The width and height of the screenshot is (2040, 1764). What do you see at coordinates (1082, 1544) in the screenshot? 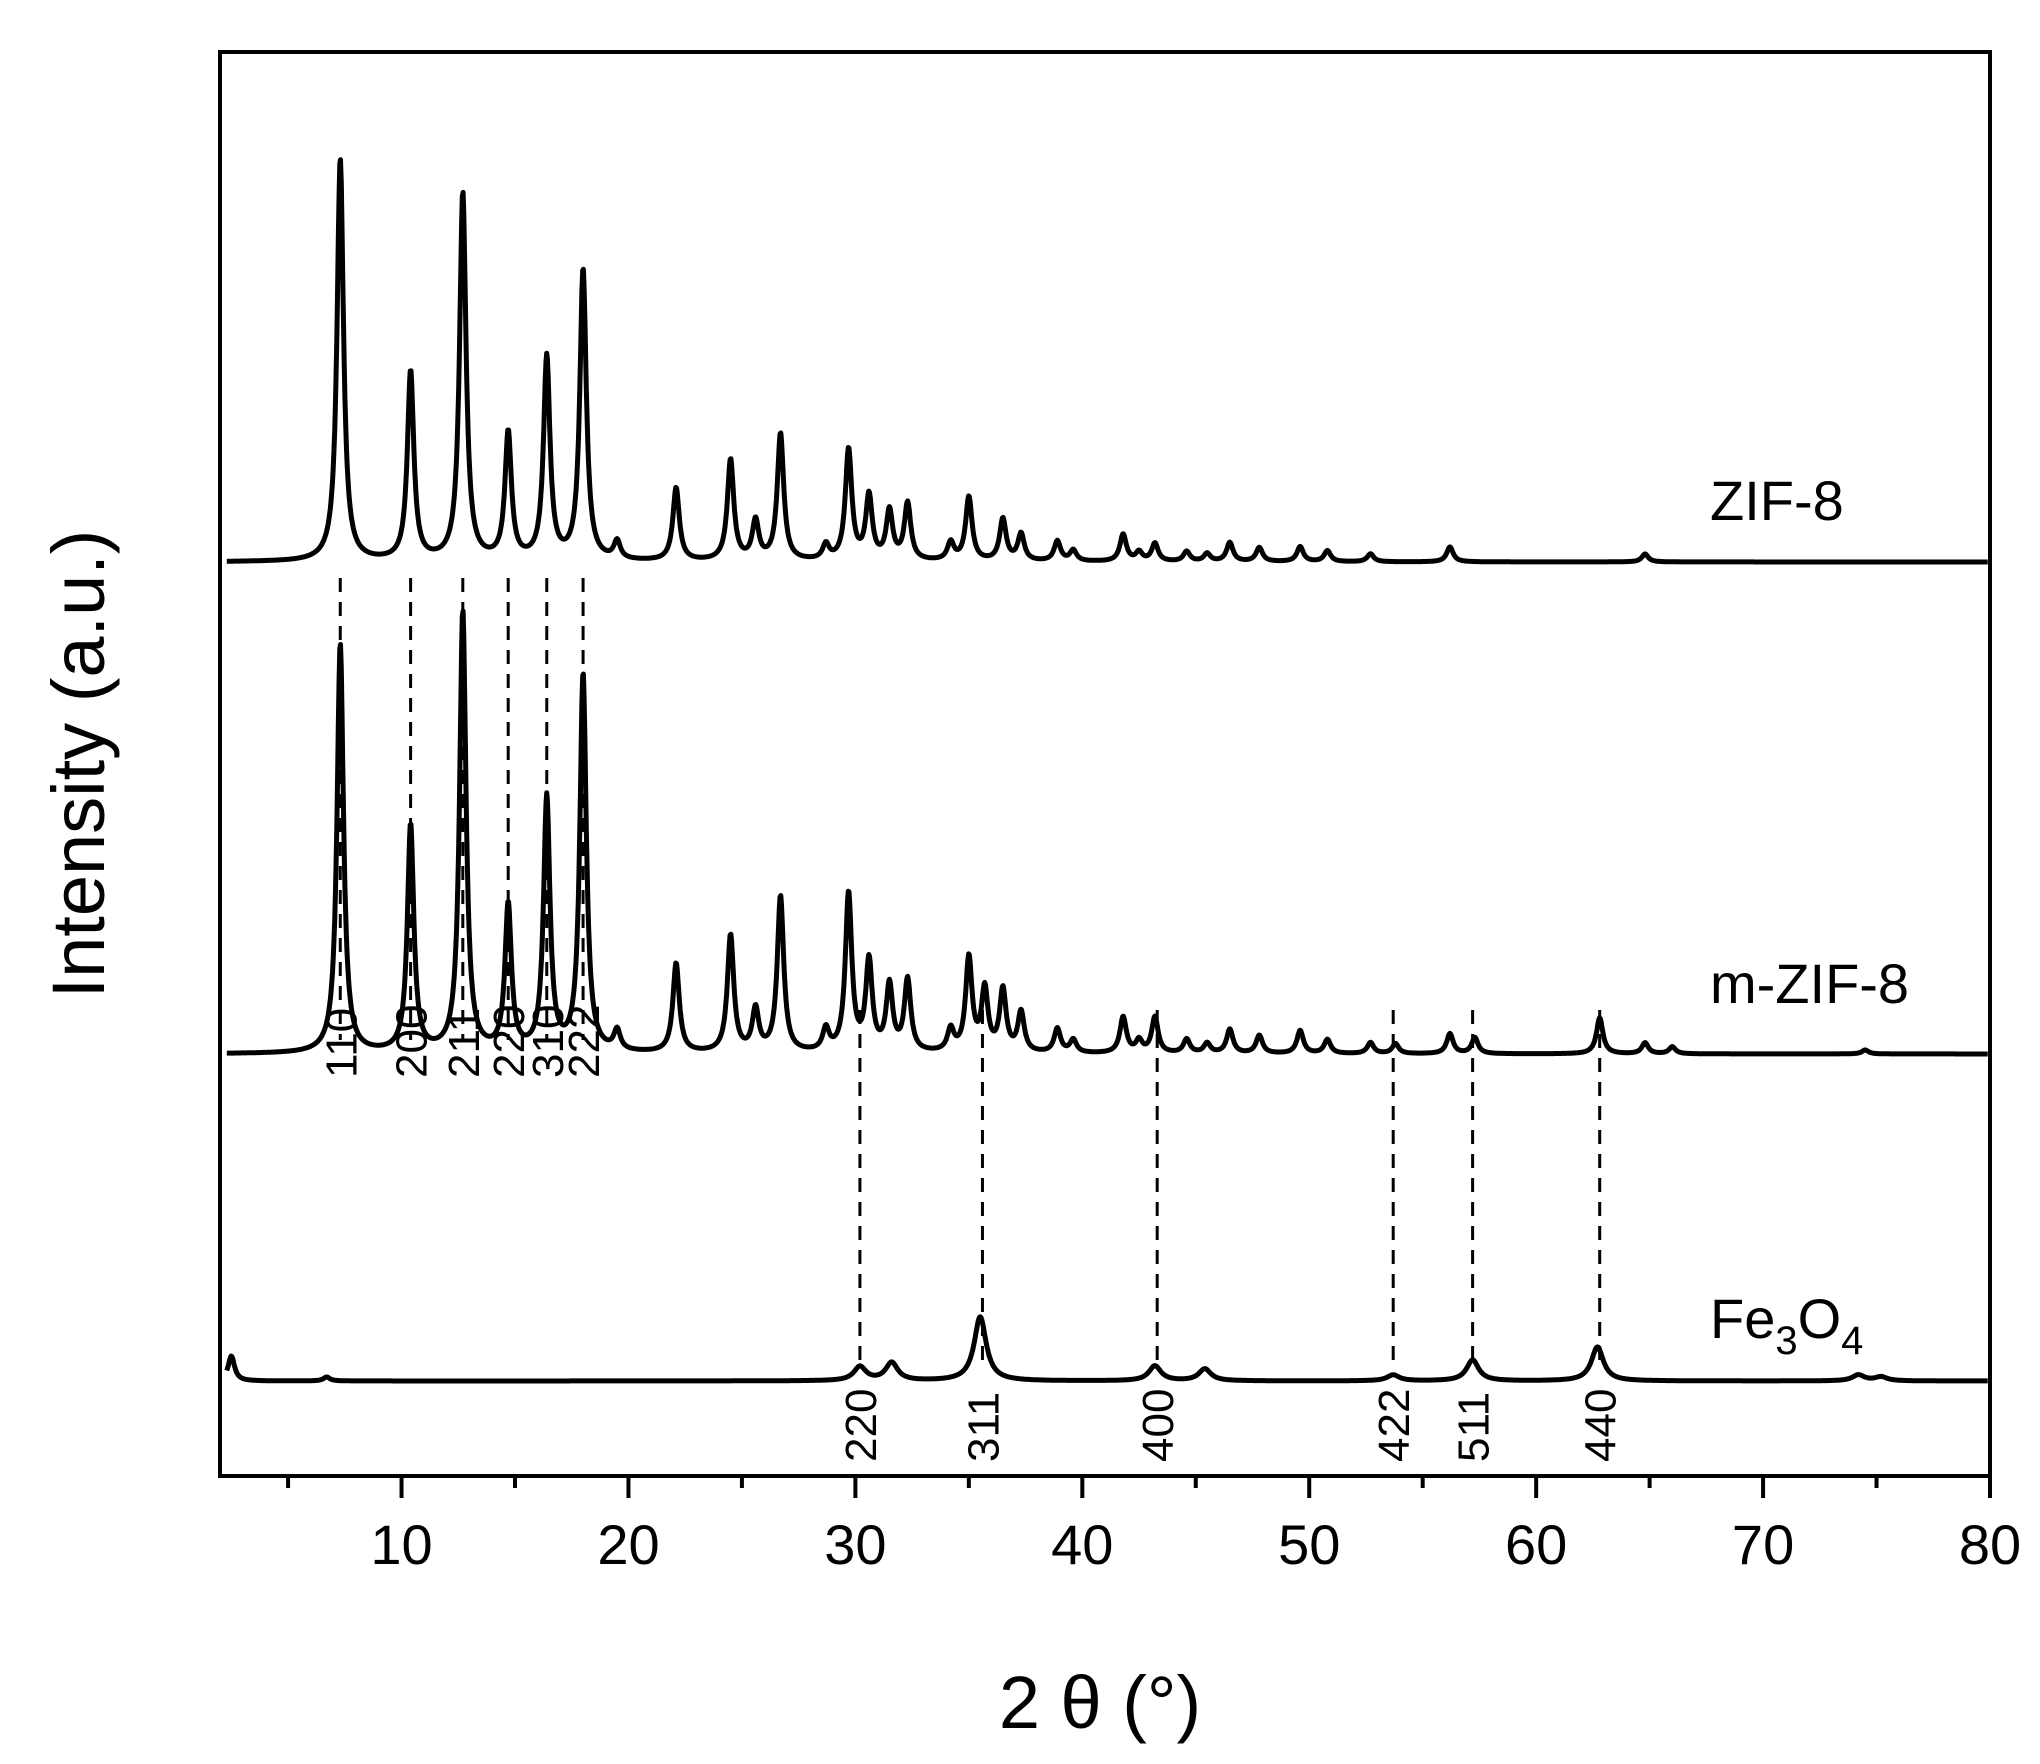
I see `x-tick-label-40: 40` at bounding box center [1082, 1544].